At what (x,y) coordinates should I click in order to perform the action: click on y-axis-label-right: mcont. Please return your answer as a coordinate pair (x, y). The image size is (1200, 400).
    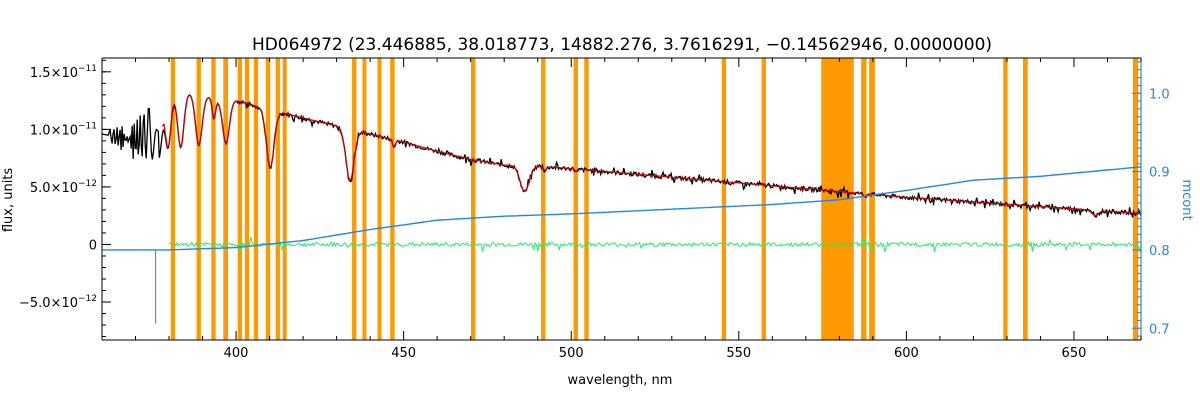
    Looking at the image, I should click on (1186, 199).